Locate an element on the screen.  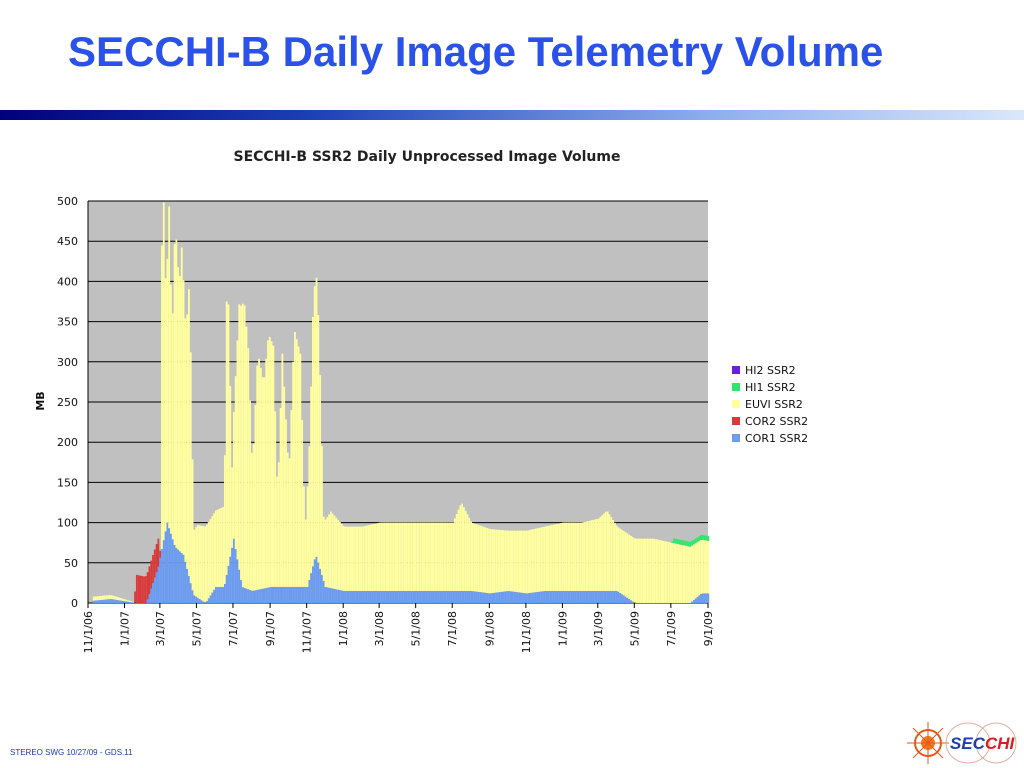
x-tick-label: 3/1/07 is located at coordinates (160, 628).